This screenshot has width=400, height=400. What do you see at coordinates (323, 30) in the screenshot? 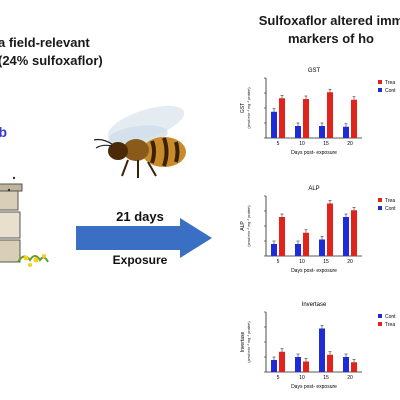
I see `right-title: Sulfoxaflor altered imm markers of ho` at bounding box center [323, 30].